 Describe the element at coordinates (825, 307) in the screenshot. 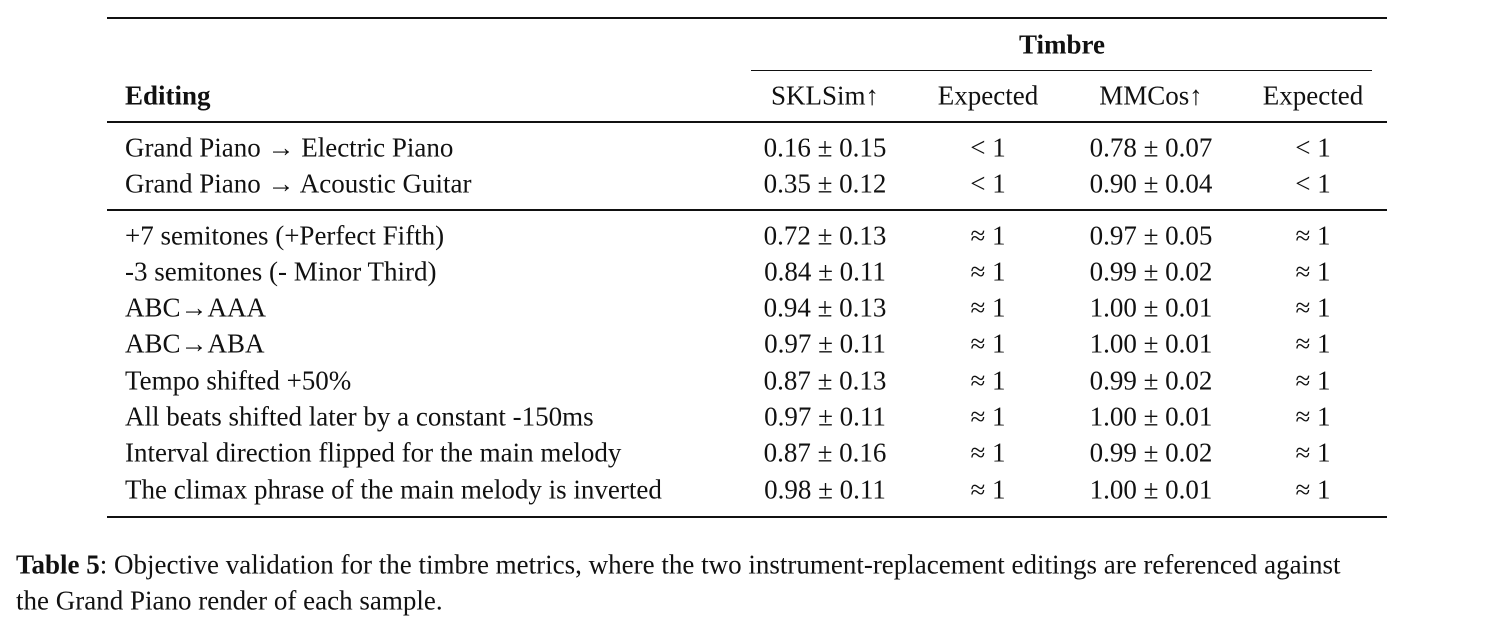

I see `cell: 0.94 ± 0.13` at that location.